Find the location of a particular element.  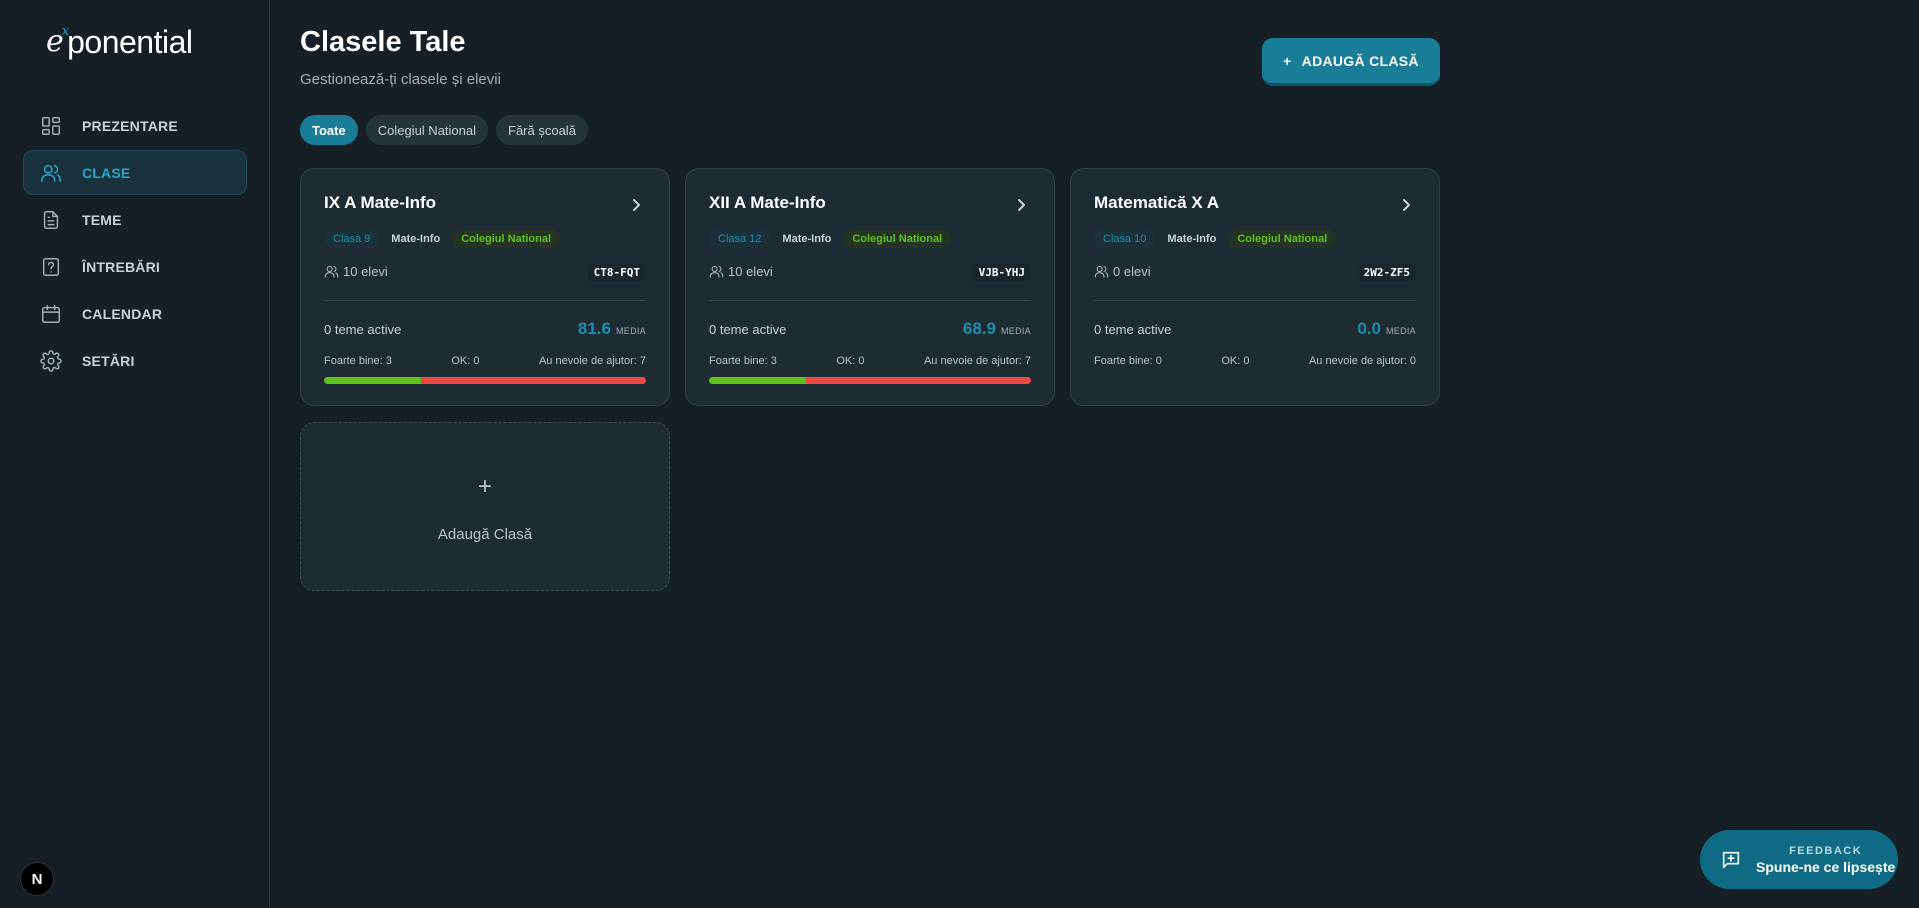

nextjs-badge: N is located at coordinates (37, 879).